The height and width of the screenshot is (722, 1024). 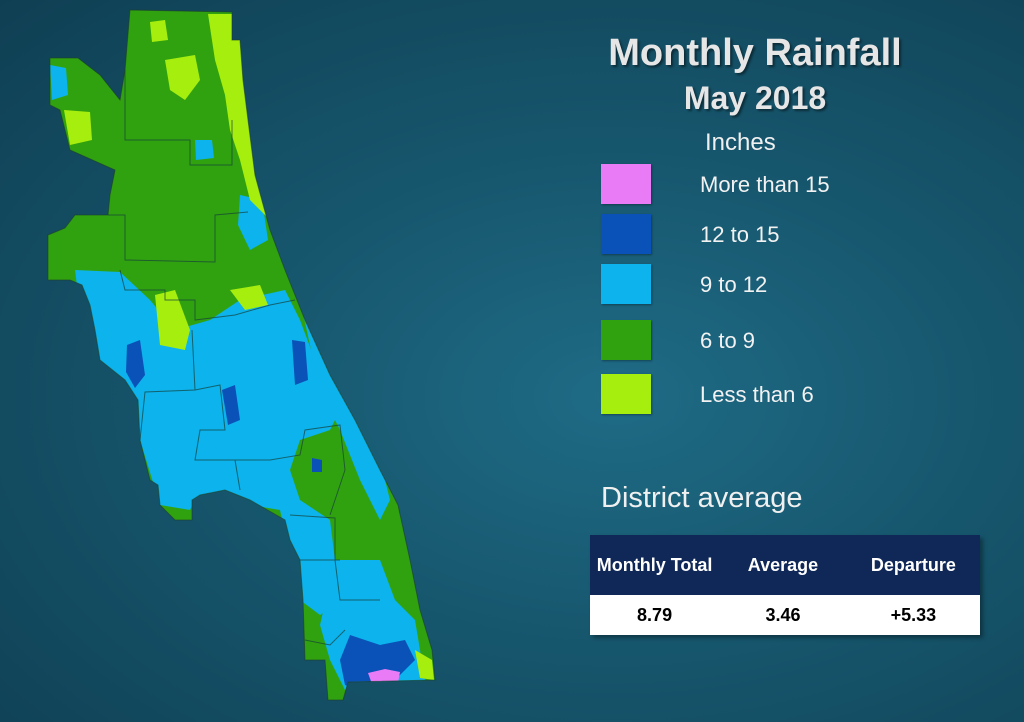 I want to click on header-departure: Departure, so click(x=913, y=565).